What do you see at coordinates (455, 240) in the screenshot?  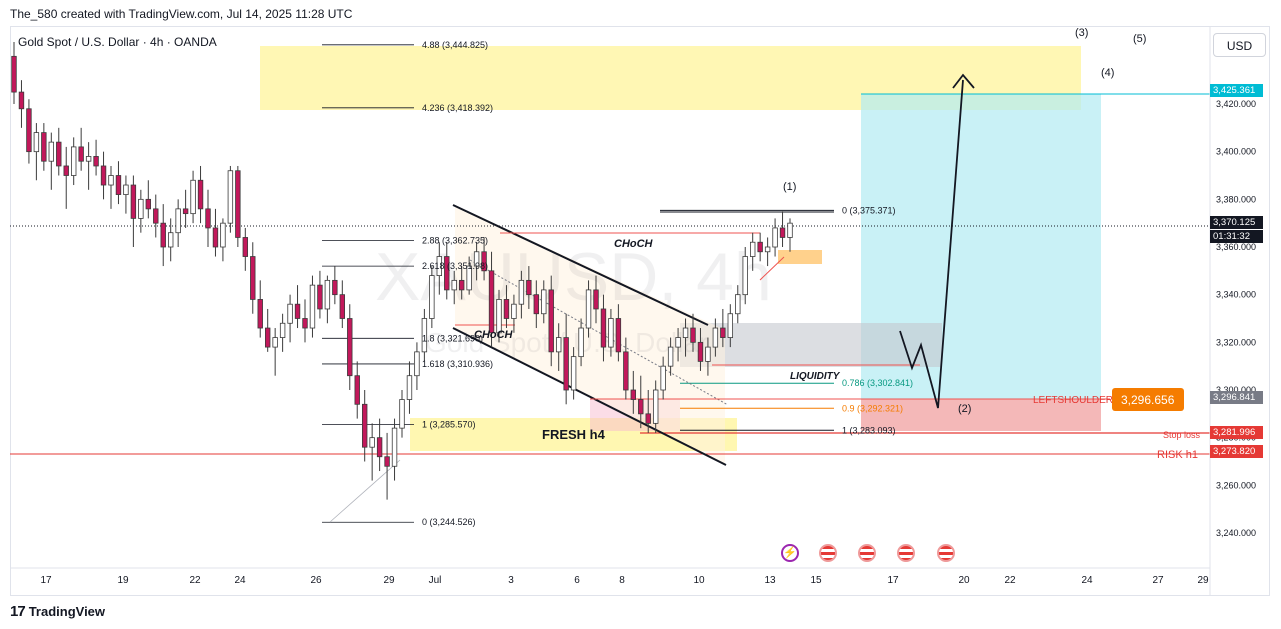 I see `fib-extension-label: 2.88 (3,362.735)` at bounding box center [455, 240].